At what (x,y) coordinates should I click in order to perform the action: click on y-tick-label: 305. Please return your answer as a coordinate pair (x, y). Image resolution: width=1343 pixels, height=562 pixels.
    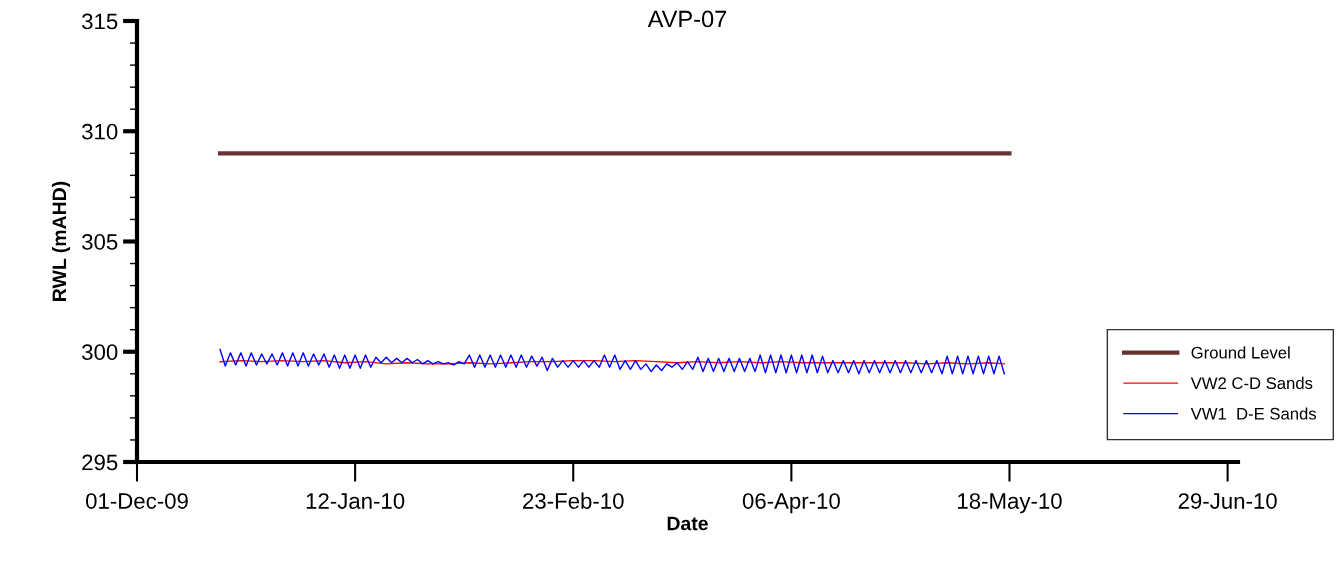
    Looking at the image, I should click on (100, 242).